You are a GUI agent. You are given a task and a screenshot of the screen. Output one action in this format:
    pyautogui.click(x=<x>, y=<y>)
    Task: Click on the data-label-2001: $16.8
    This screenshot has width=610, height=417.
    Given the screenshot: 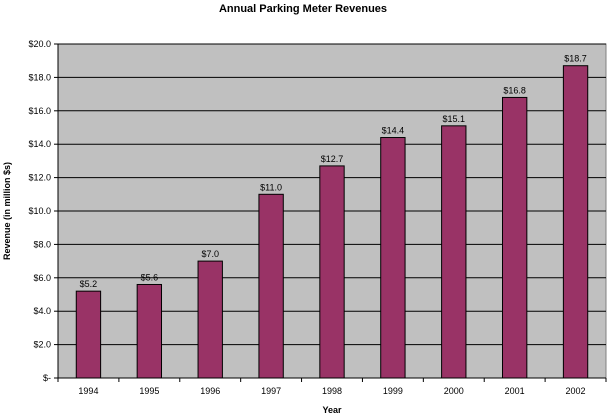 What is the action you would take?
    pyautogui.click(x=514, y=90)
    